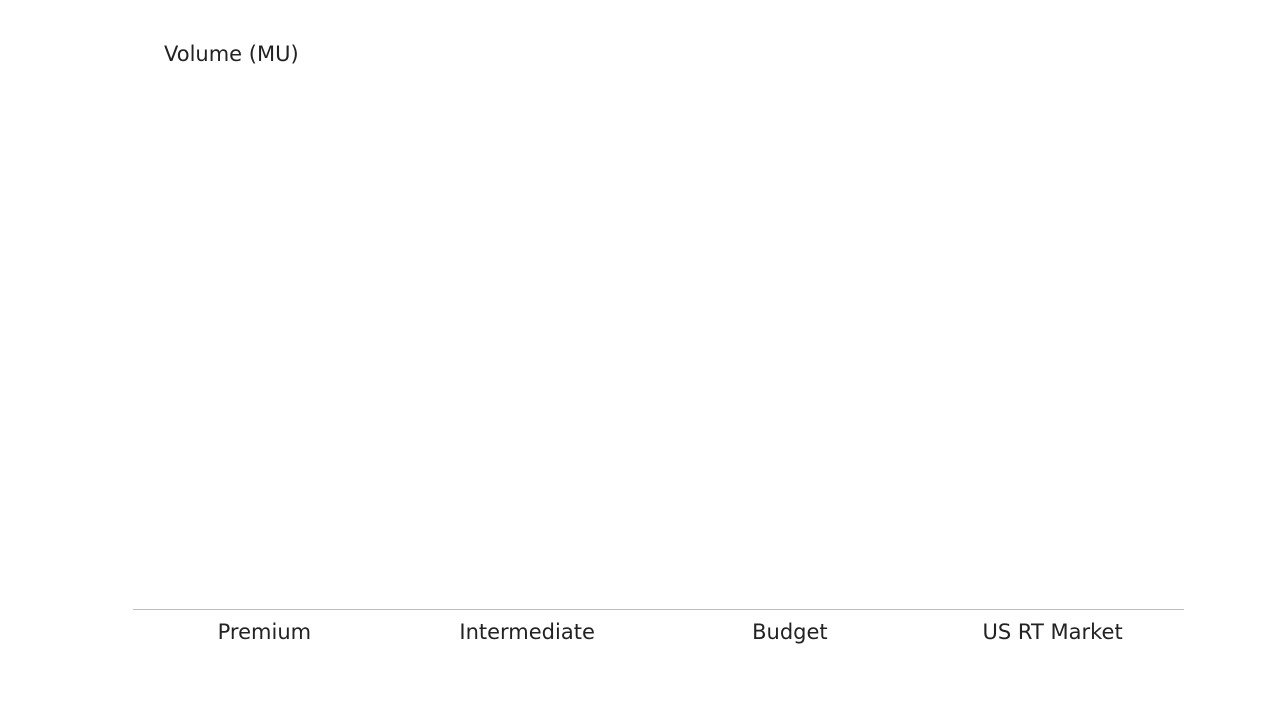 This screenshot has height=722, width=1282. Describe the element at coordinates (790, 632) in the screenshot. I see `x-tick-label: Budget` at that location.